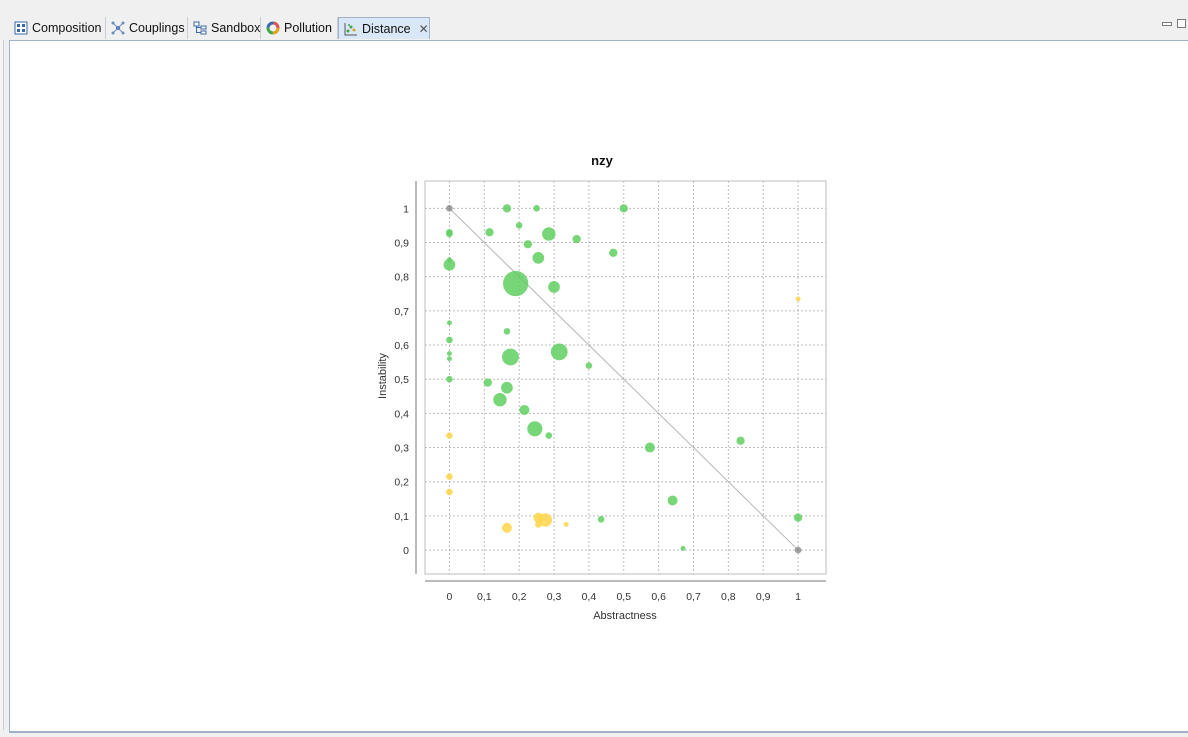 This screenshot has width=1188, height=737. Describe the element at coordinates (401, 278) in the screenshot. I see `y-tick-label: 0,8` at that location.